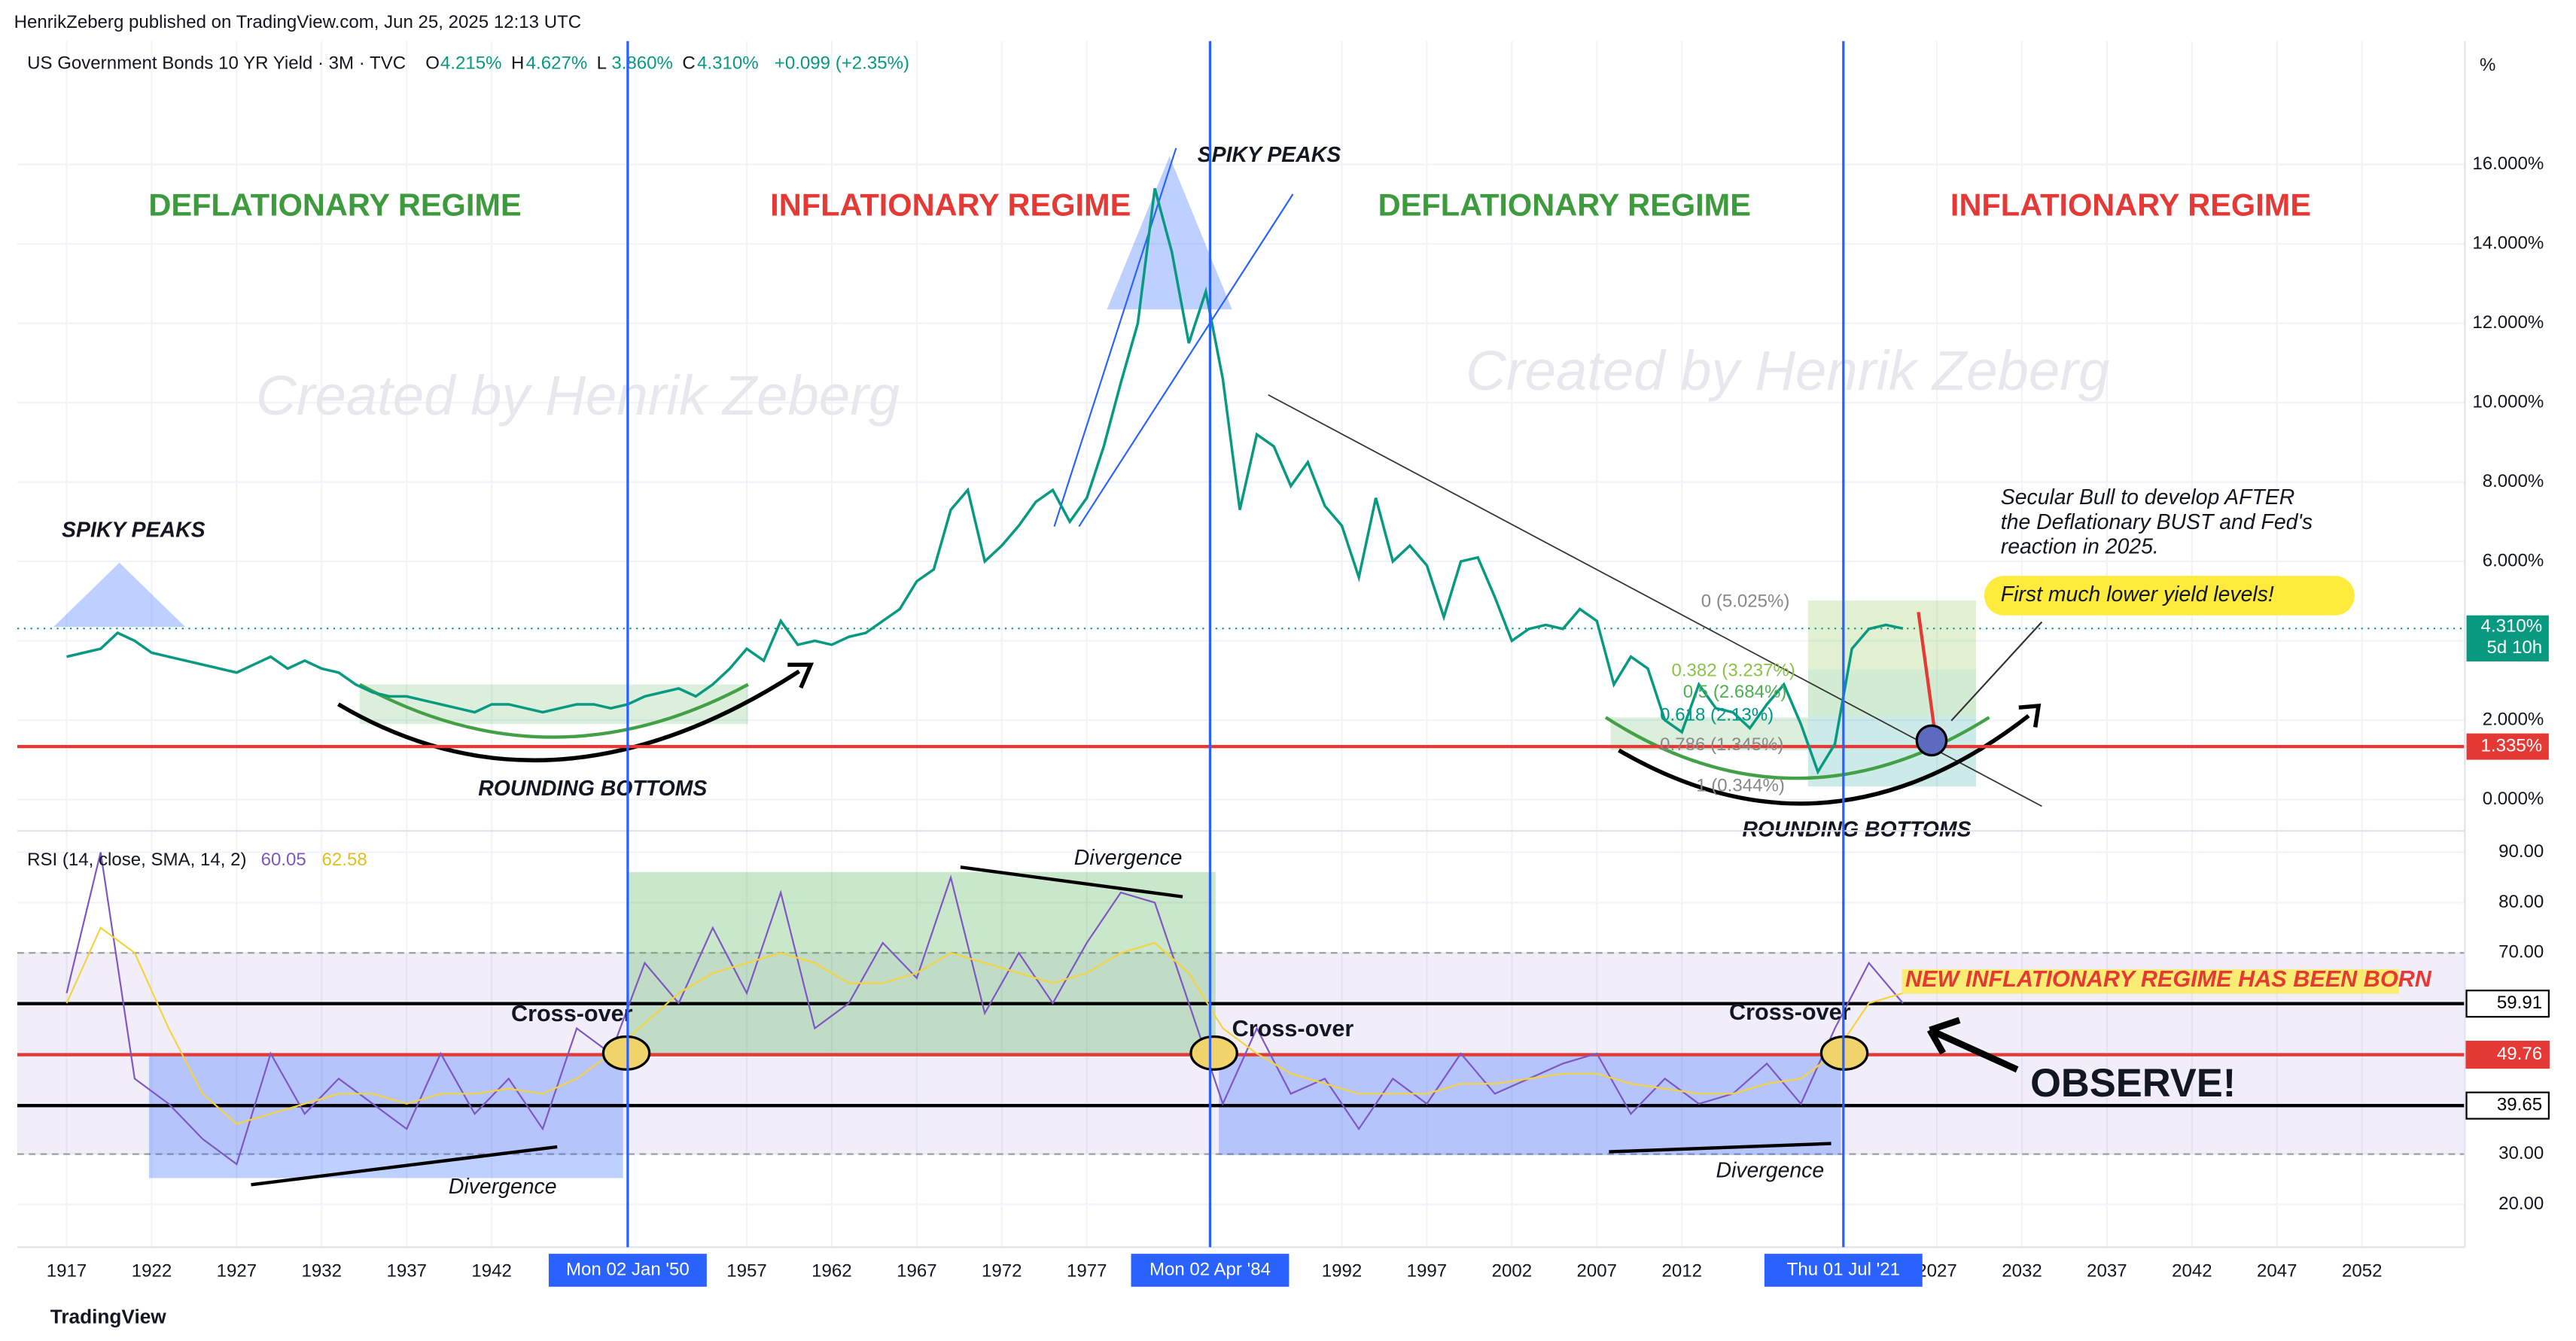 This screenshot has height=1341, width=2576. I want to click on y-tick-label: 16.000%, so click(2508, 164).